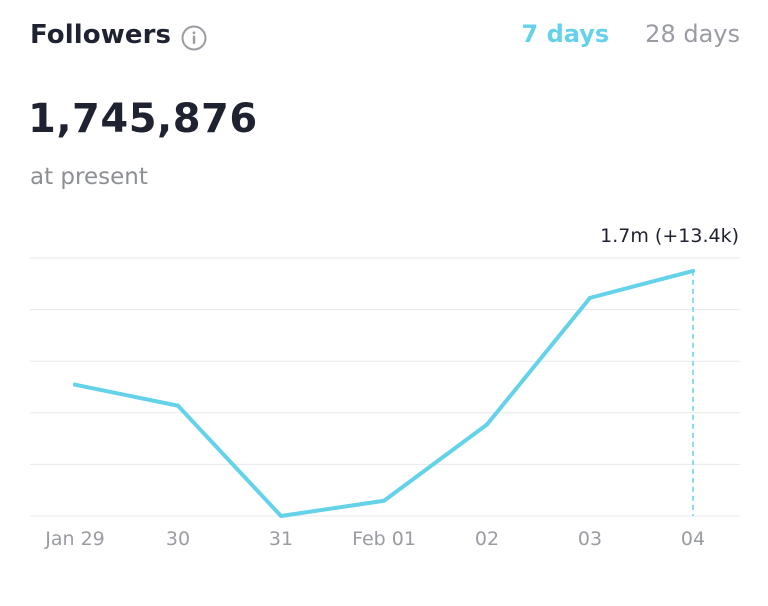  I want to click on page-title: Followers, so click(101, 35).